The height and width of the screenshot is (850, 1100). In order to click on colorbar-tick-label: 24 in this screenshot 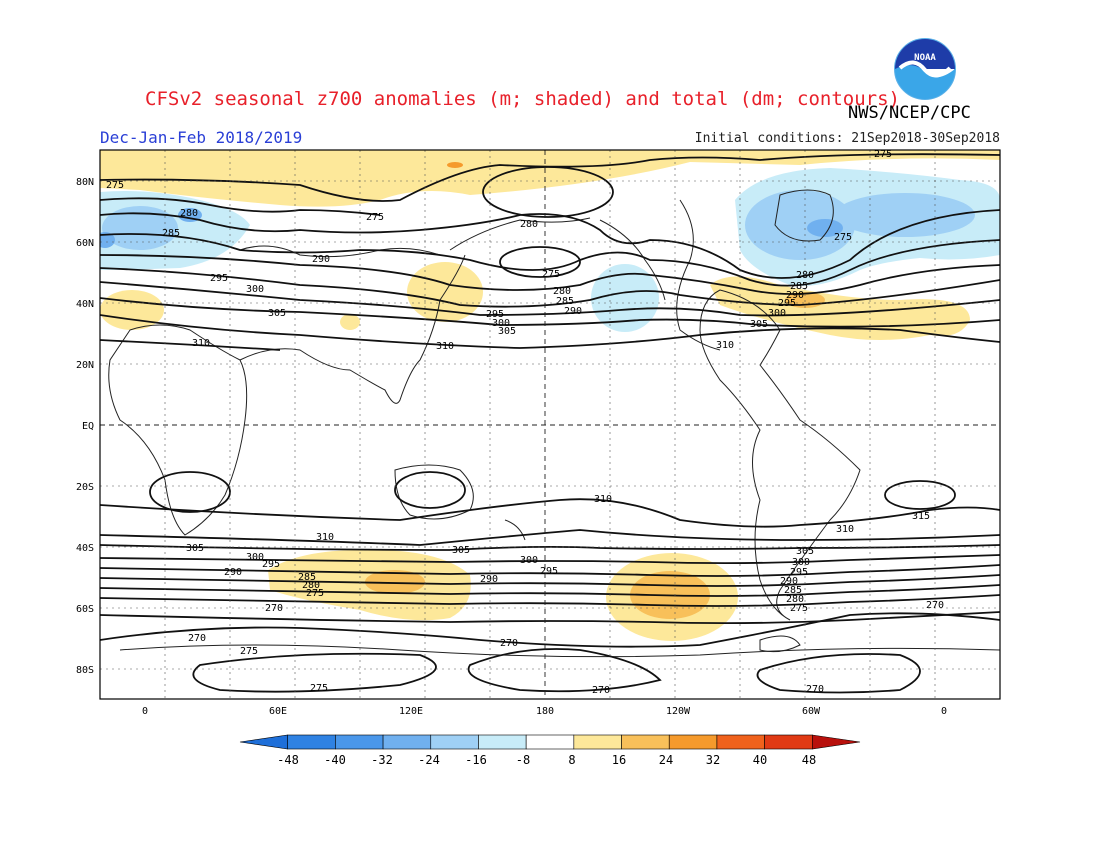, I will do `click(666, 760)`.